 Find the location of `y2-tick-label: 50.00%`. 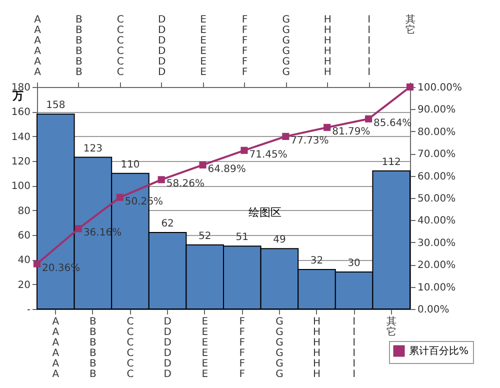

y2-tick-label: 50.00% is located at coordinates (437, 199).